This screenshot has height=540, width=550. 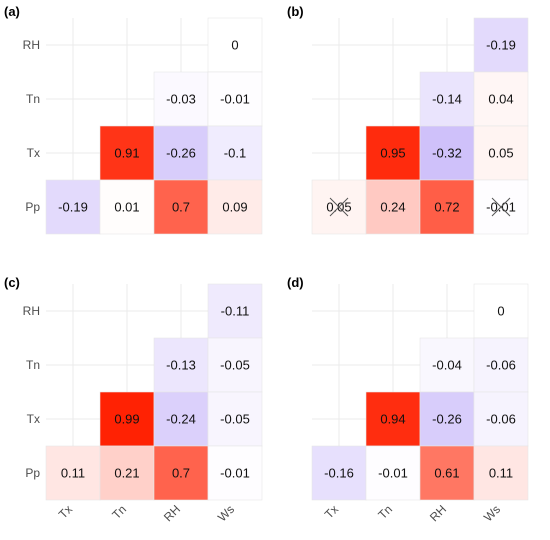 I want to click on cell-value-label: 0.21, so click(x=126, y=473).